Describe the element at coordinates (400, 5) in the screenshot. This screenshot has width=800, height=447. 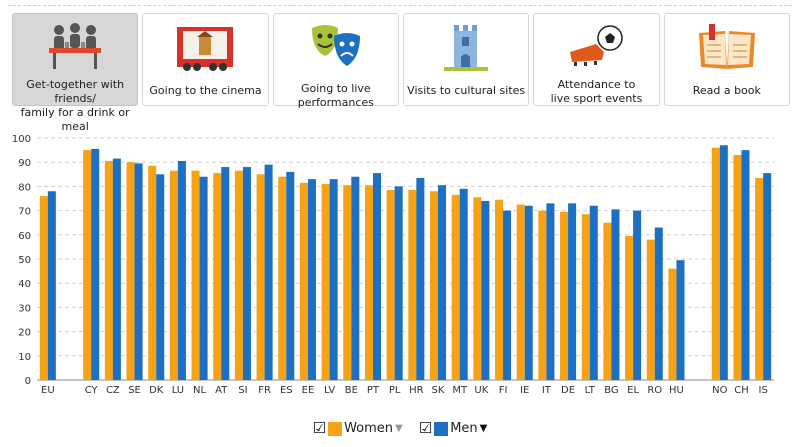
I see `top-dashed-divider` at that location.